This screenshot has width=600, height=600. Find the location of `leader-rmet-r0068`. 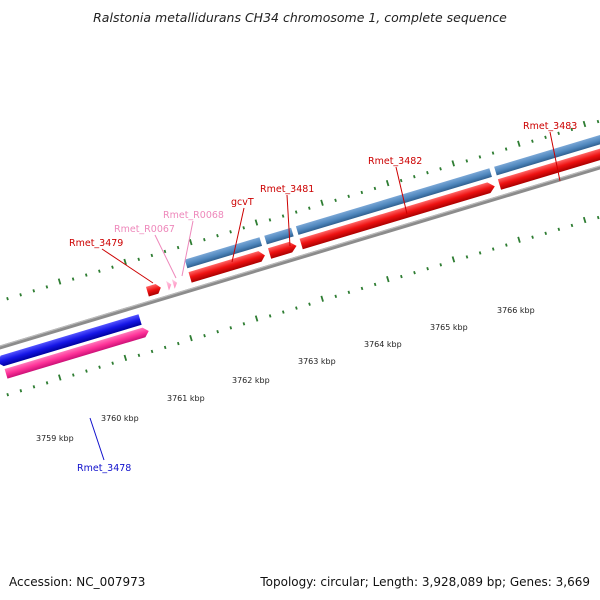

leader-rmet-r0068 is located at coordinates (187, 248).